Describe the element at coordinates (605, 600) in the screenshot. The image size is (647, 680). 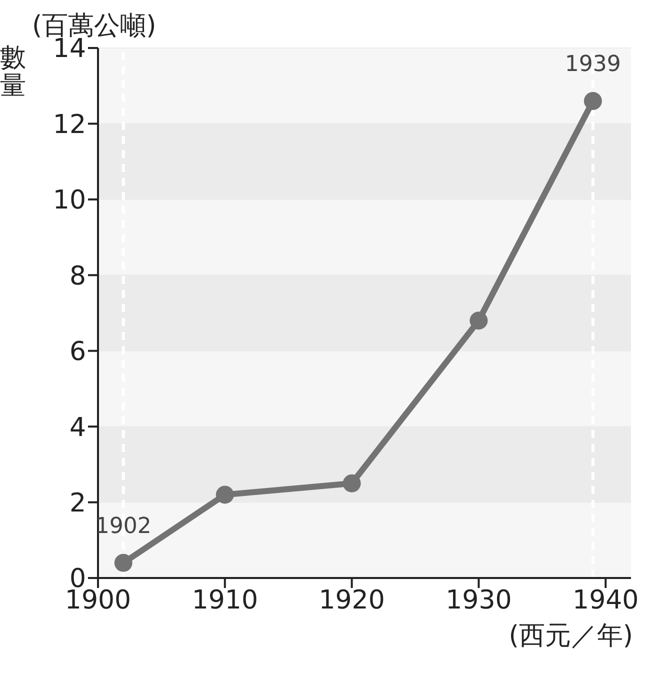
I see `x-tick-label: 1940` at that location.